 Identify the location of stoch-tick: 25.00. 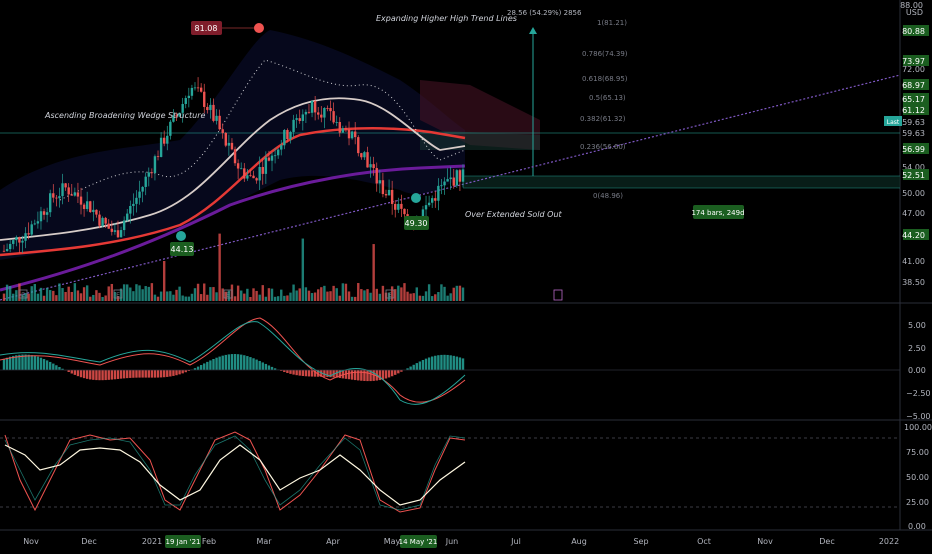
(917, 502).